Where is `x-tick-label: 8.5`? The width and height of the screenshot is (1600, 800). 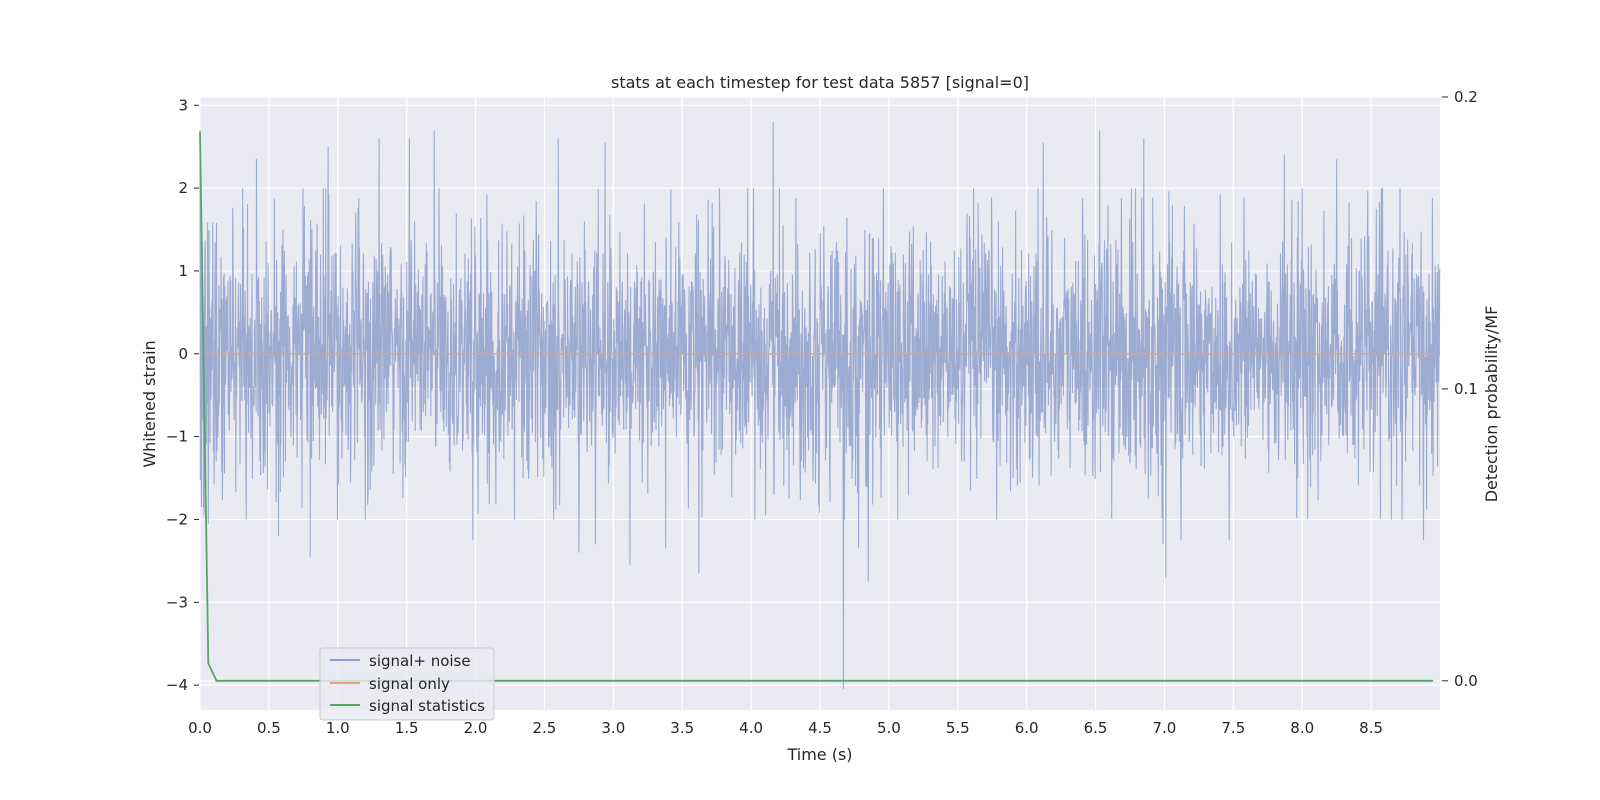 x-tick-label: 8.5 is located at coordinates (1371, 728).